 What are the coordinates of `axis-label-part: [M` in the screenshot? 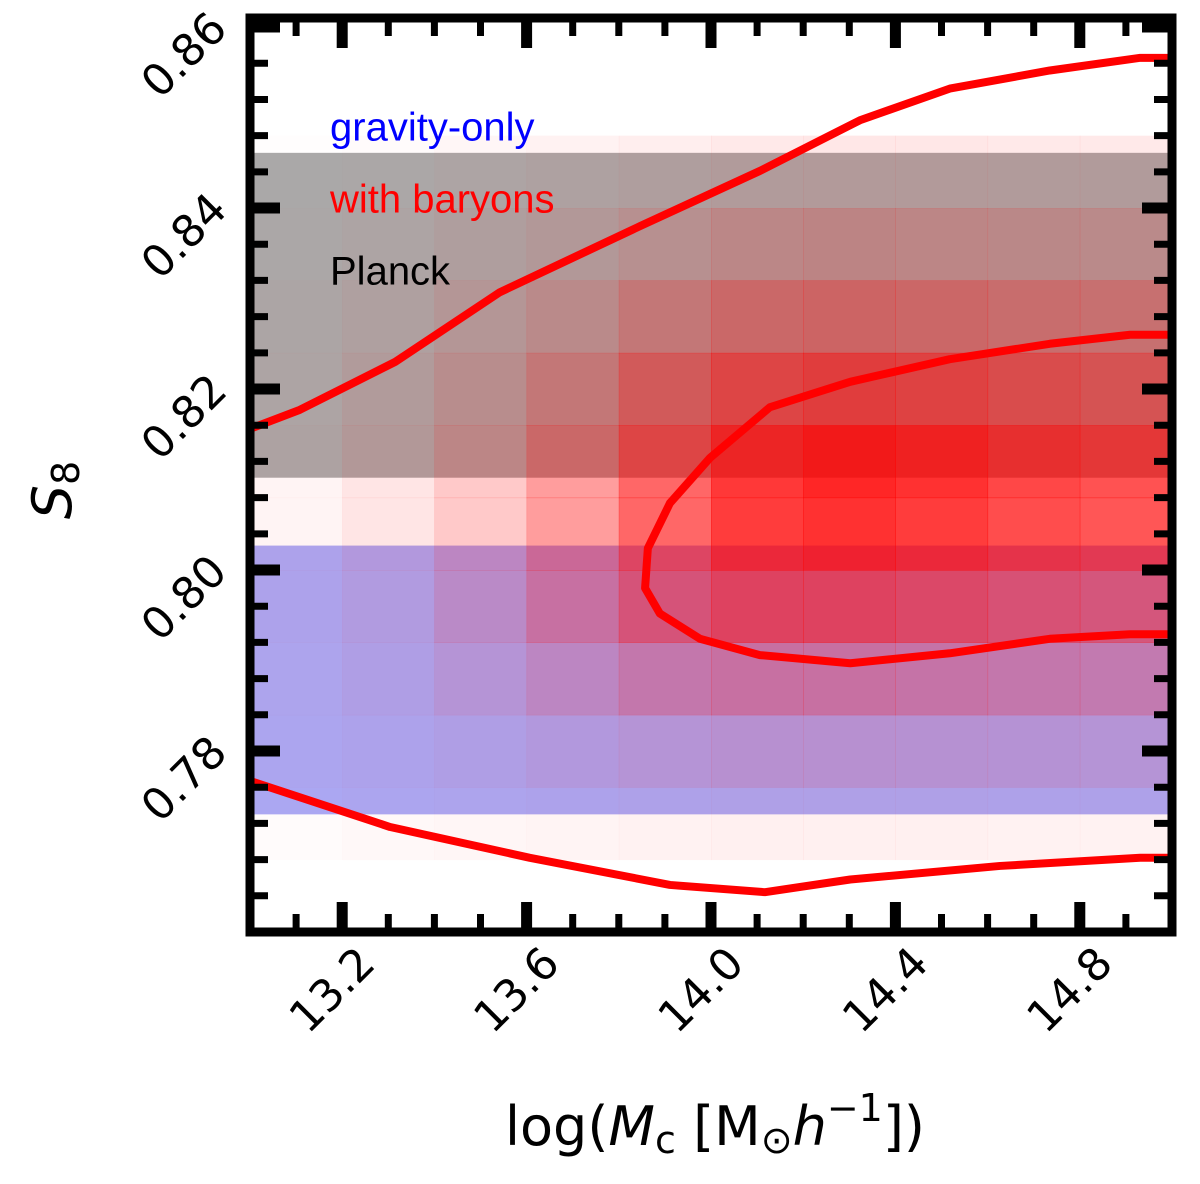 It's located at (718, 1126).